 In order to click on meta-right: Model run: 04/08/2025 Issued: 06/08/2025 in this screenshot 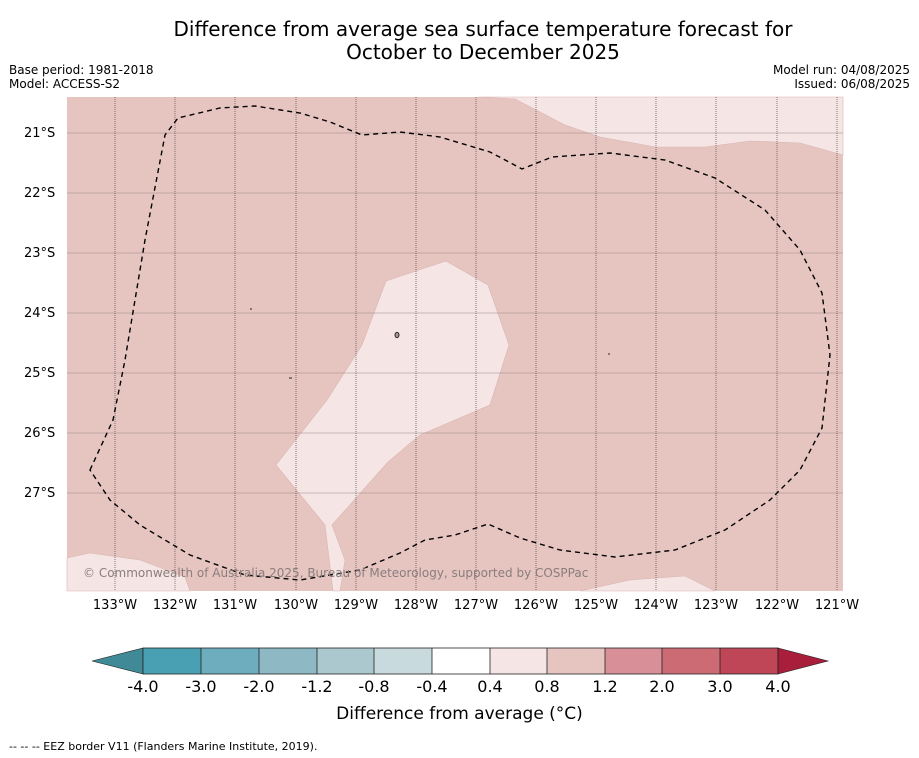, I will do `click(841, 77)`.